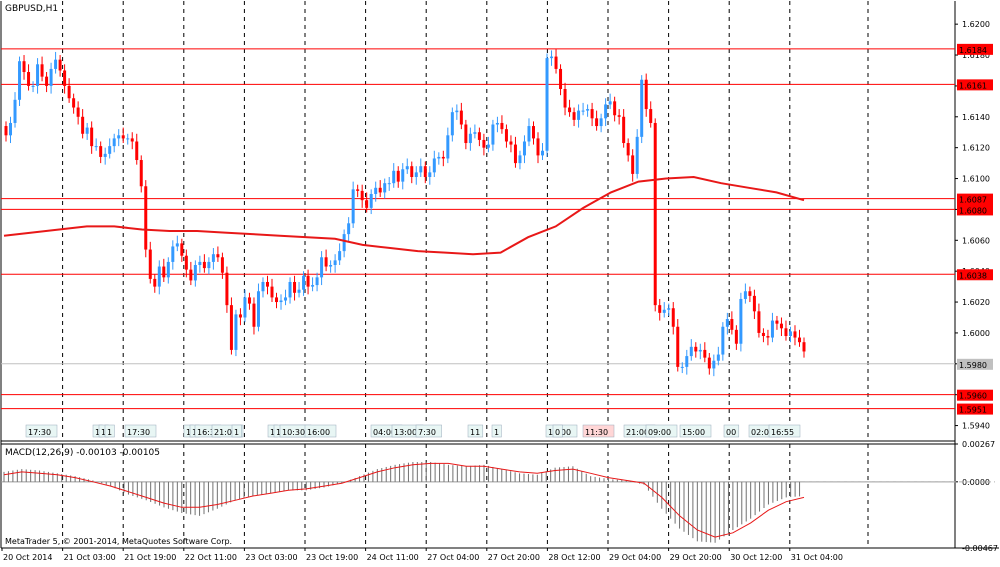 Image resolution: width=1000 pixels, height=567 pixels. I want to click on x-tick-label: 27 Oct 20:00, so click(514, 557).